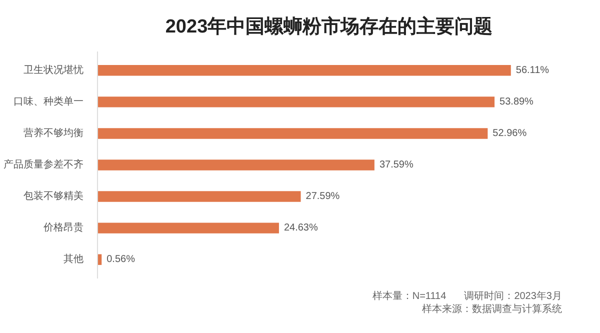  I want to click on y-tick-label: 价格昂贵, so click(63, 228).